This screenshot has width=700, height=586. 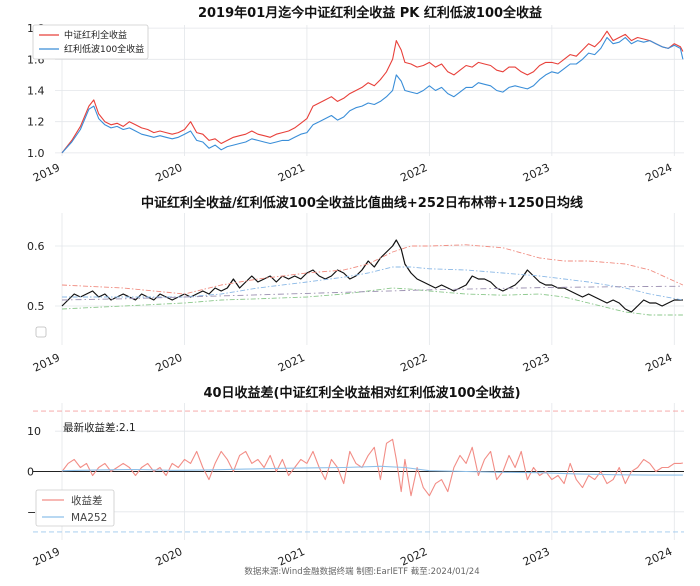 I want to click on series-line-MA252, so click(x=372, y=470).